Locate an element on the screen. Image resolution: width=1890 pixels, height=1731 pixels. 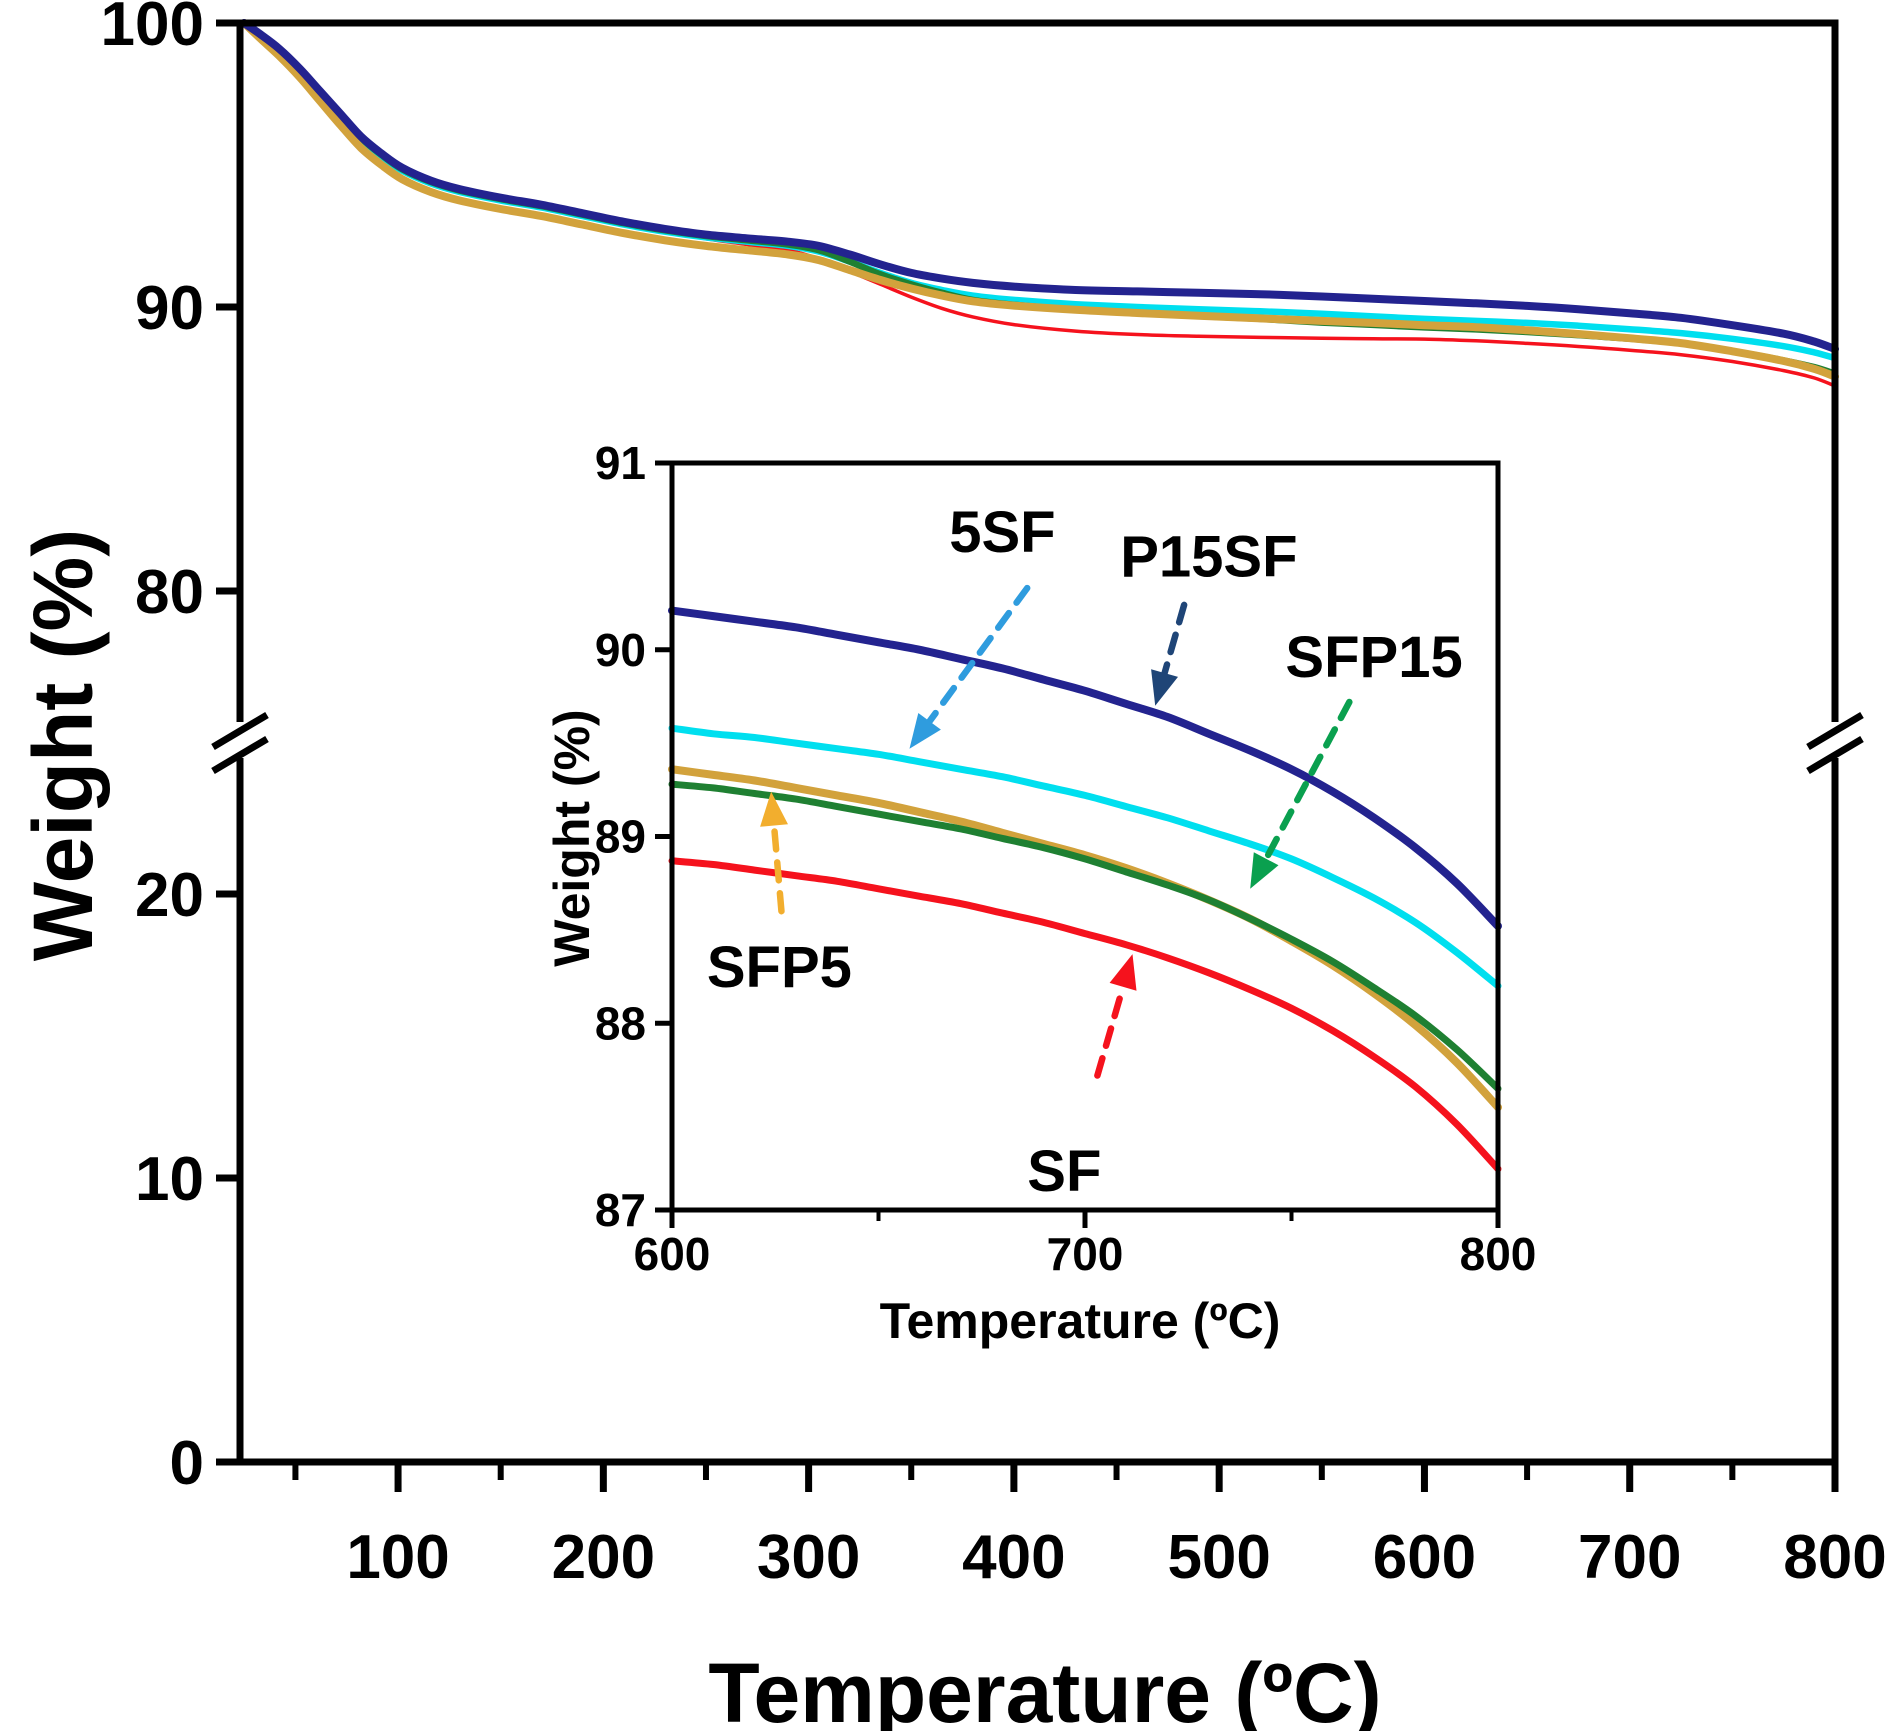
annotation-arrow-5SF-head is located at coordinates (925, 731).